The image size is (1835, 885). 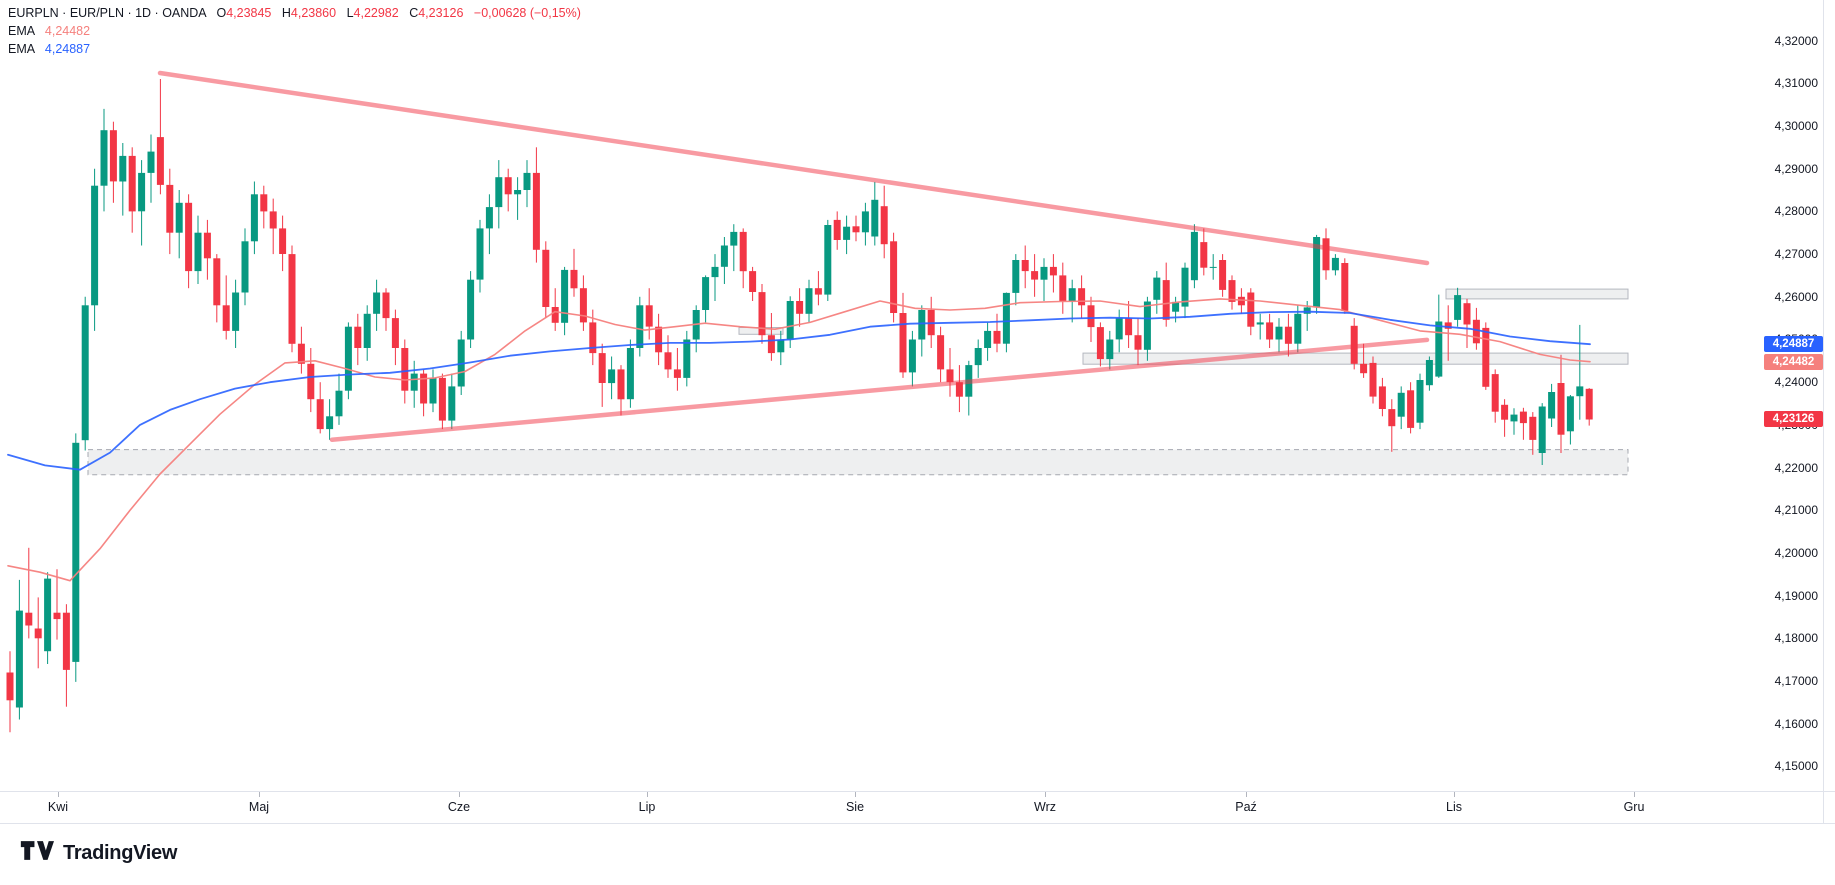 What do you see at coordinates (1793, 344) in the screenshot?
I see `ema-slow-price-badge: 4,24887` at bounding box center [1793, 344].